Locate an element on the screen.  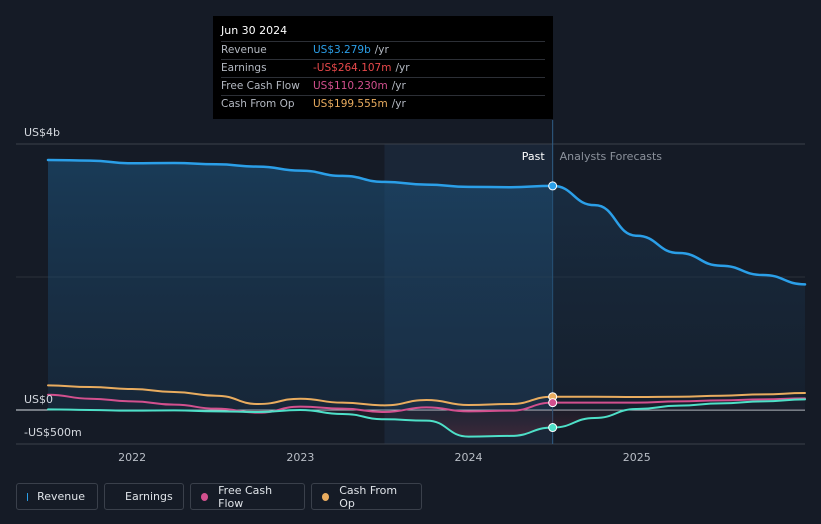
legend-item-free-cash-flow: Free Cash Flow is located at coordinates (247, 496).